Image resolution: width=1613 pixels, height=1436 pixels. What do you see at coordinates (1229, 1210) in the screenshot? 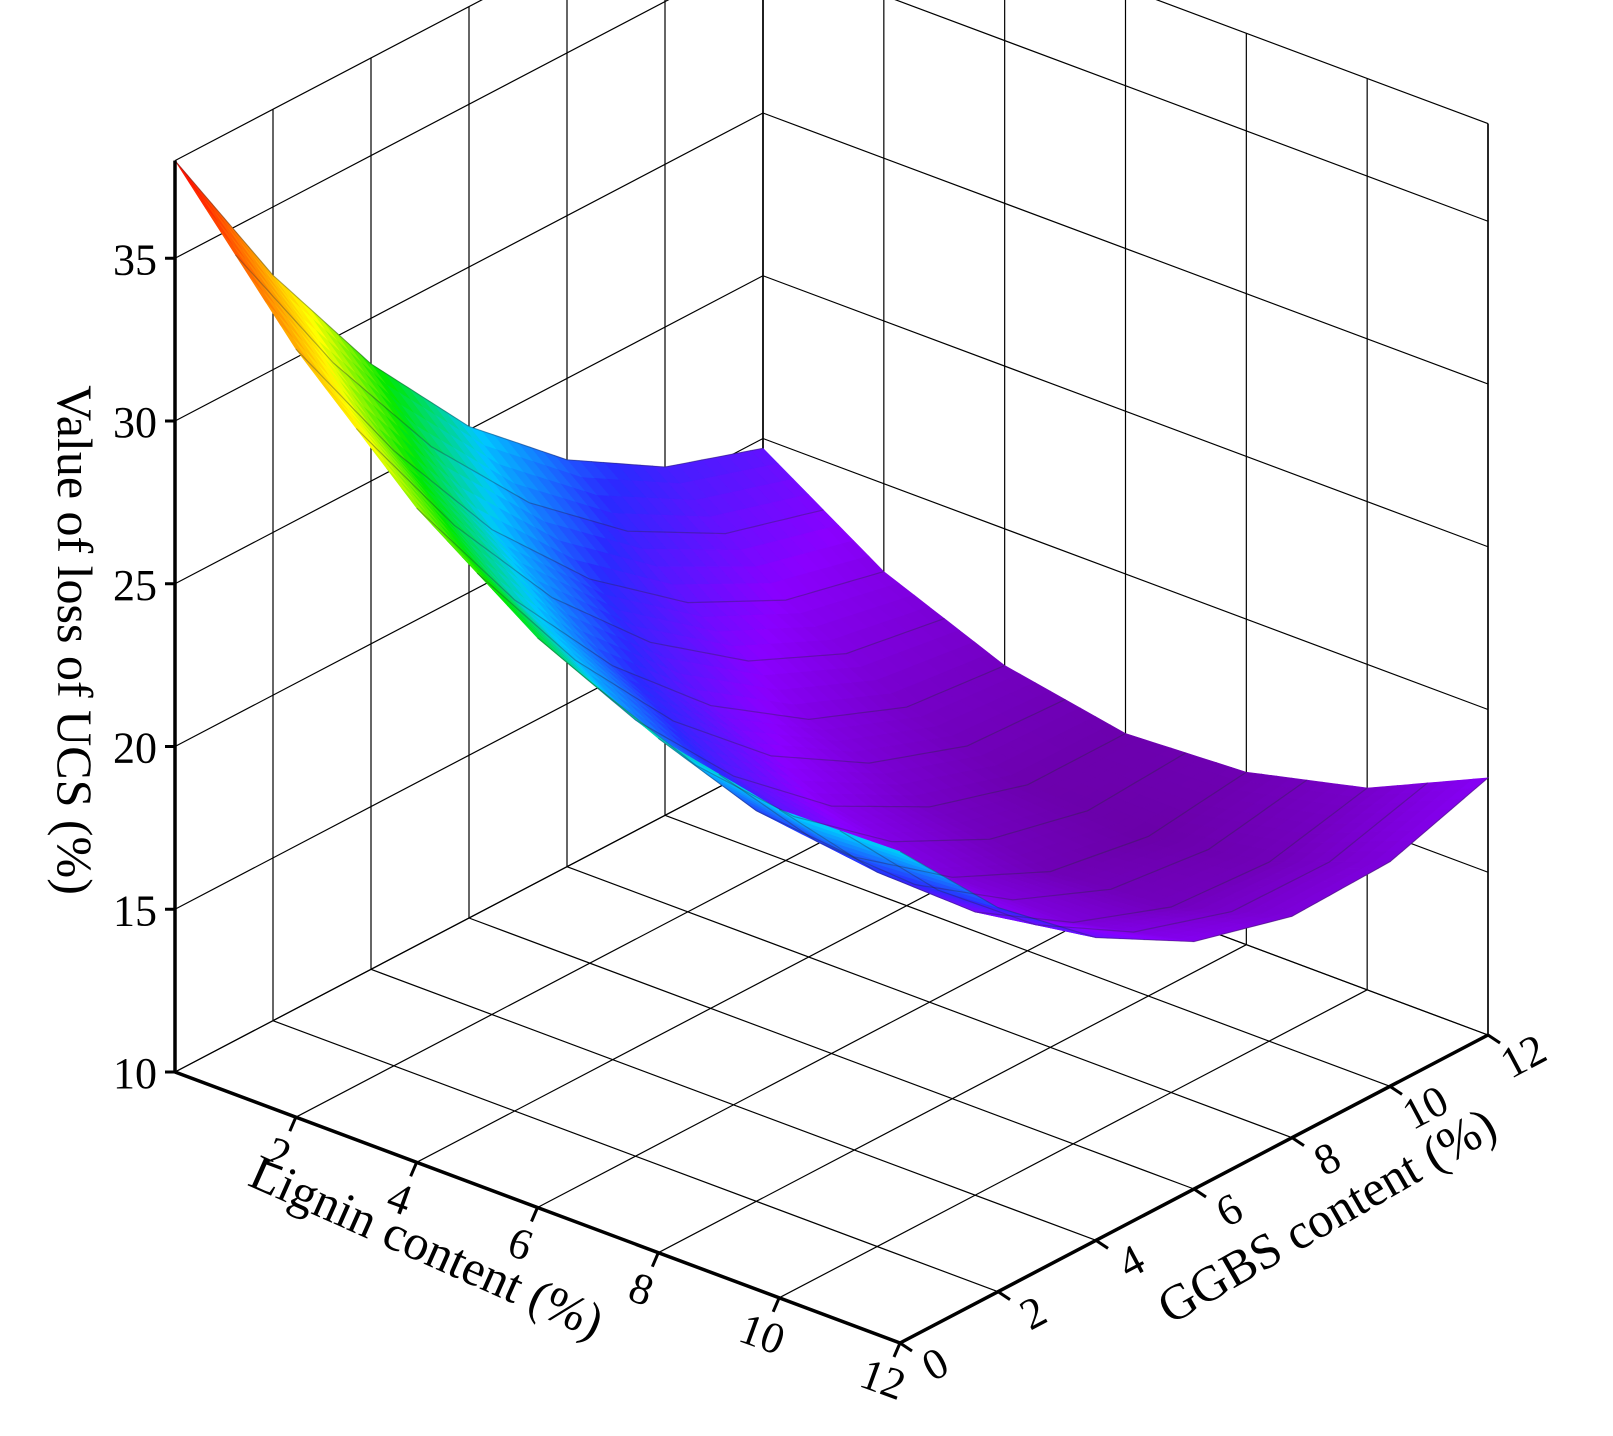
I see `y-tick-label: 6` at bounding box center [1229, 1210].